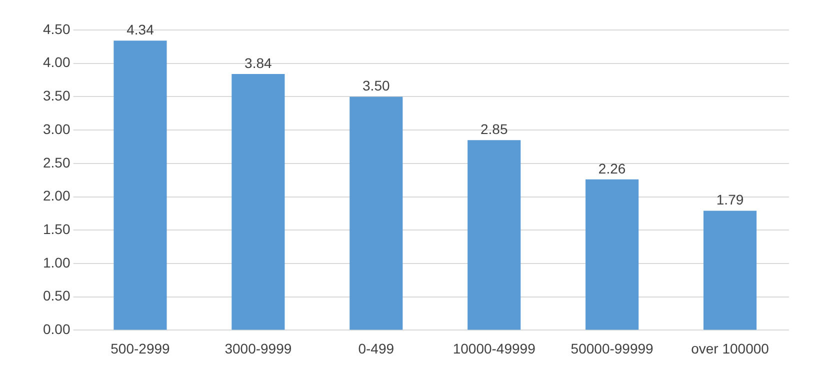  What do you see at coordinates (140, 30) in the screenshot?
I see `data-label: 4.34` at bounding box center [140, 30].